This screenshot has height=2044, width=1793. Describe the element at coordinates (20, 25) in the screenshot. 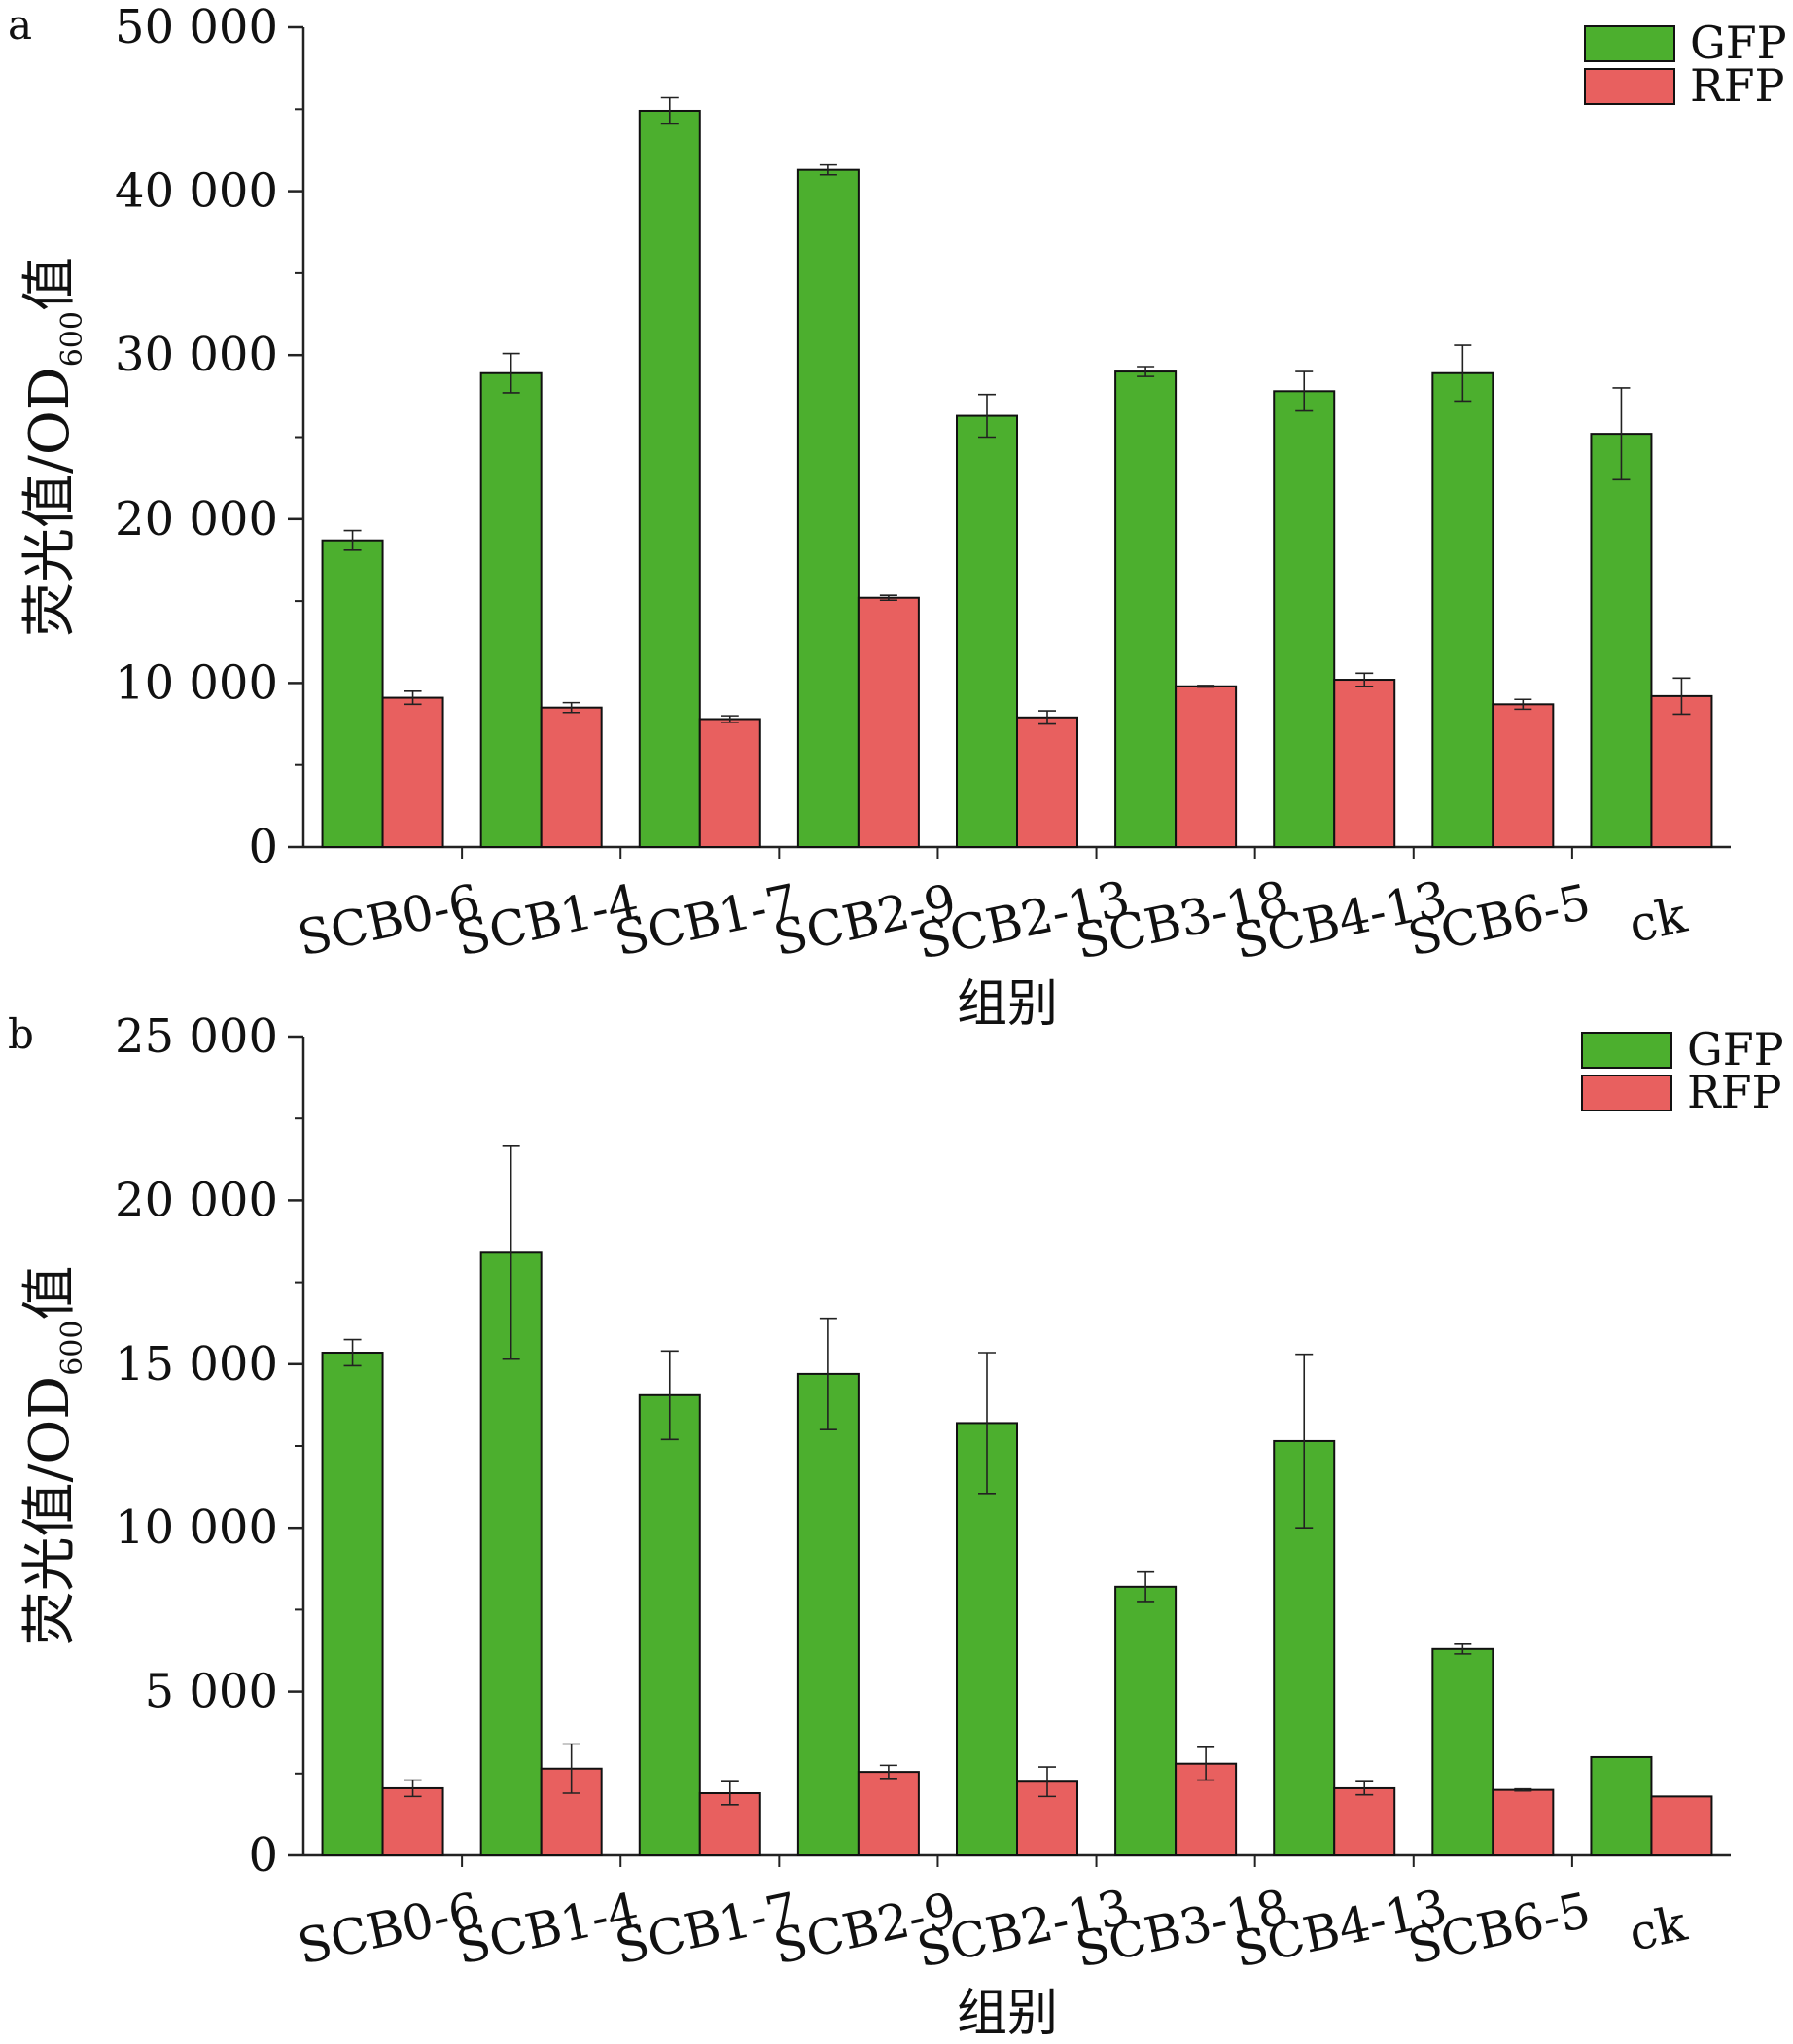

I see `panel-label: a` at that location.